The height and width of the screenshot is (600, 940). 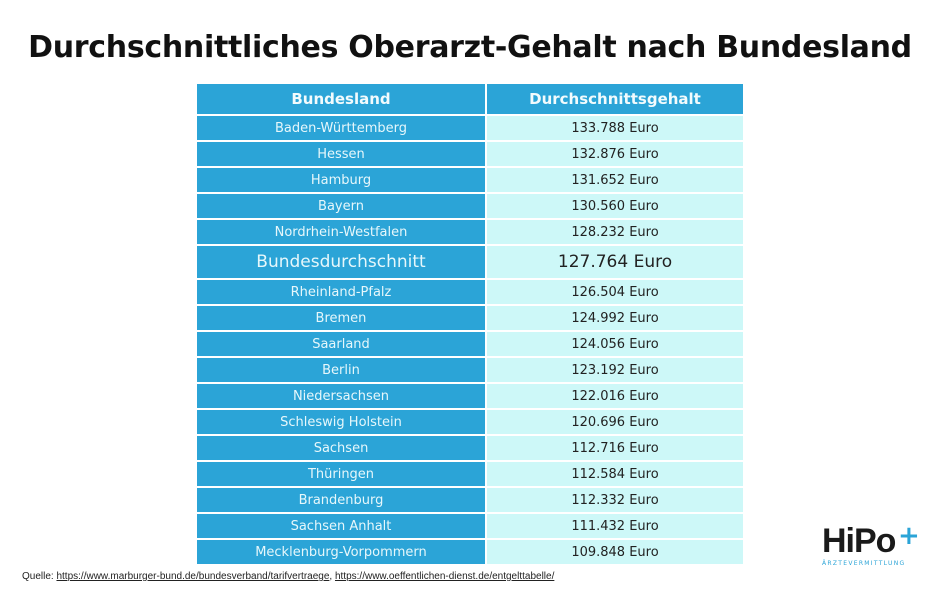 I want to click on bundesland-cell: Mecklenburg-Vorpommern, so click(x=341, y=552).